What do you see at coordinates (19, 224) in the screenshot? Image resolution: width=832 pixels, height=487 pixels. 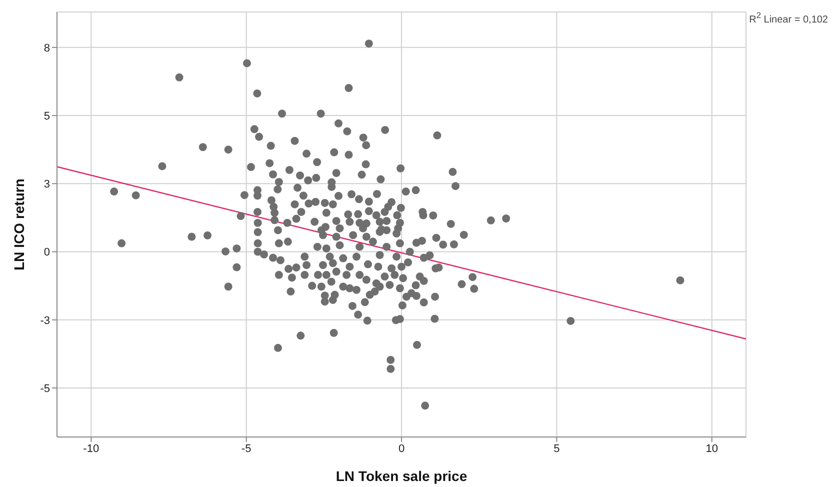 I see `y-axis-title: LN ICO return` at bounding box center [19, 224].